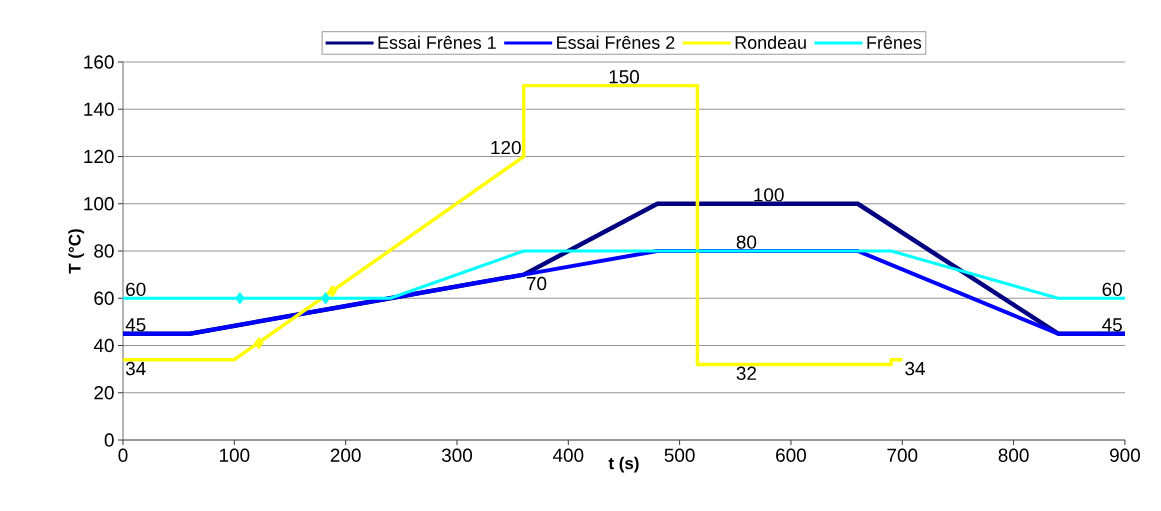  I want to click on y-tick-label: 40, so click(103, 345).